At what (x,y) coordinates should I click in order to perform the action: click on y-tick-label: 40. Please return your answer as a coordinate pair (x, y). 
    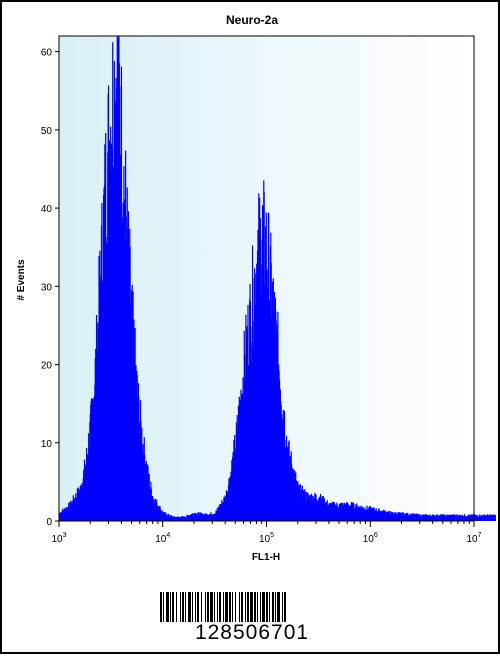
    Looking at the image, I should click on (47, 209).